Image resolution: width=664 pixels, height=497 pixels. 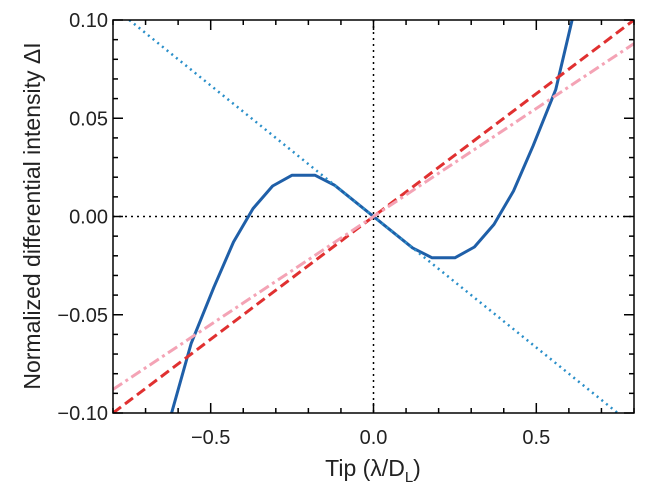 I want to click on x-tick-label: −0.5, so click(x=210, y=438).